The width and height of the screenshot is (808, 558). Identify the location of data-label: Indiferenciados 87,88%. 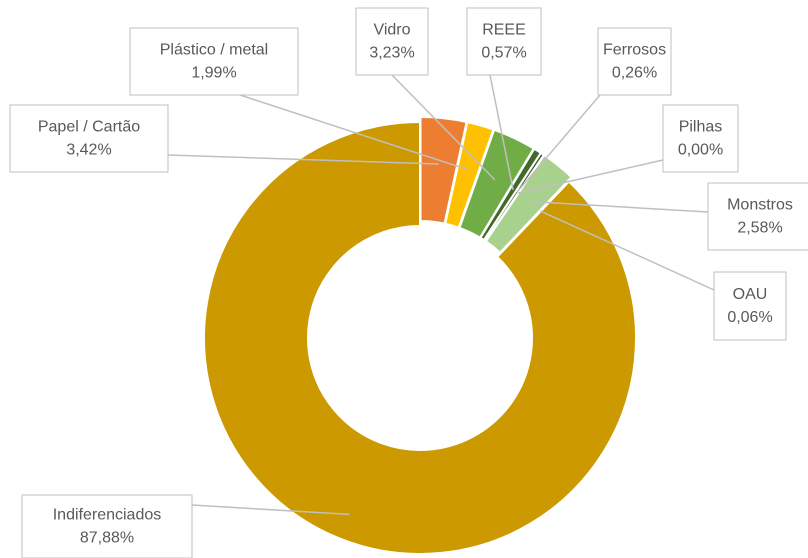
(107, 526).